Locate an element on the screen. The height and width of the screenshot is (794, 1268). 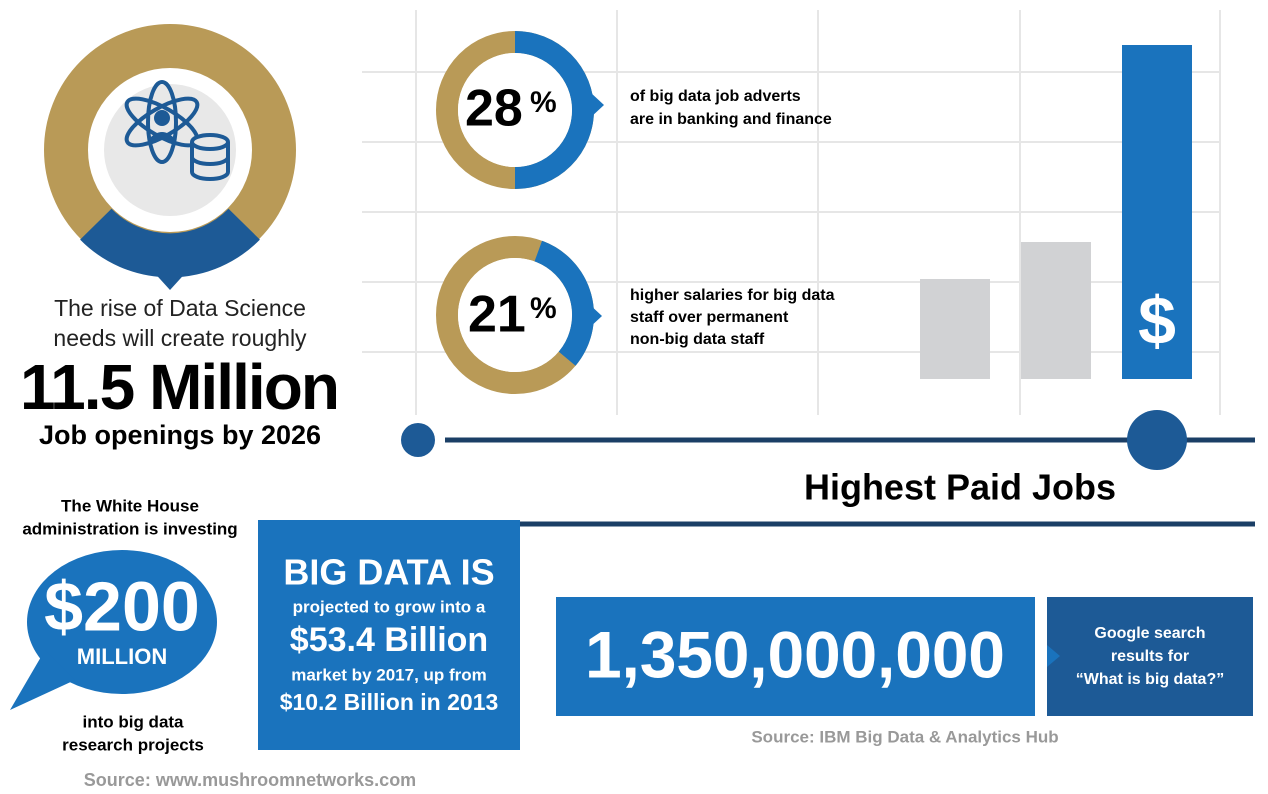
bd-title: BIG DATA IS is located at coordinates (388, 572).